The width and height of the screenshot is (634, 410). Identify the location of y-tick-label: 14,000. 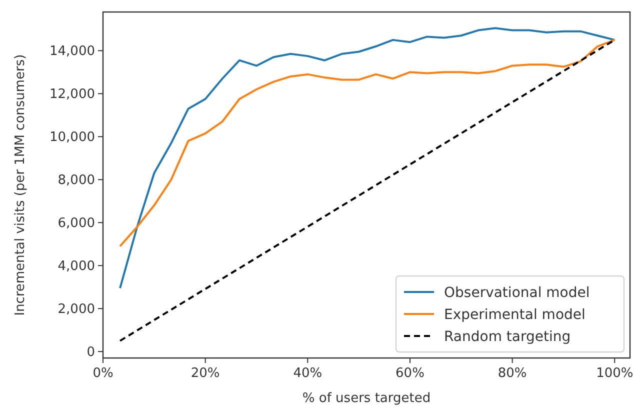
(72, 52).